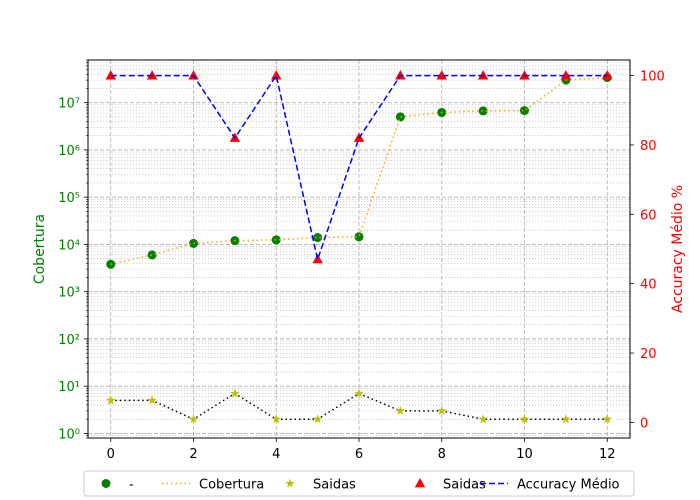  Describe the element at coordinates (131, 485) in the screenshot. I see `legend-label: -` at that location.